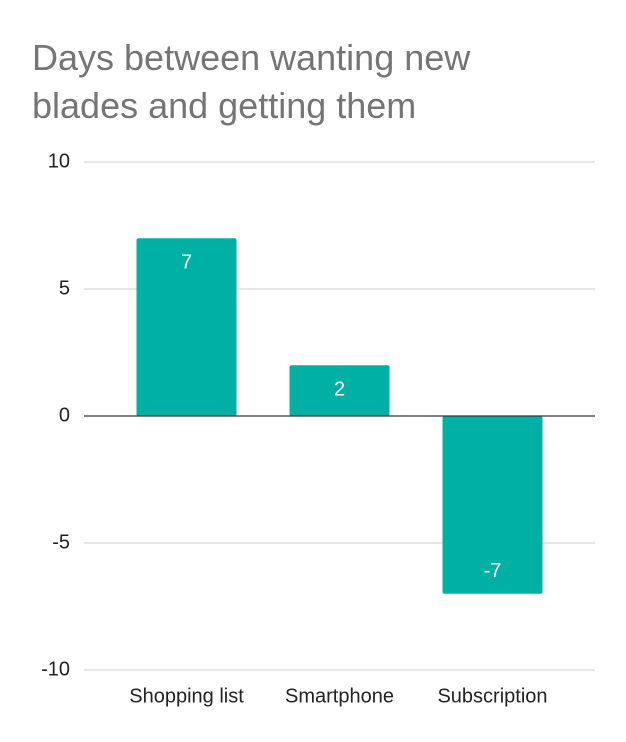 This screenshot has width=626, height=742. I want to click on value-label: 2, so click(339, 389).